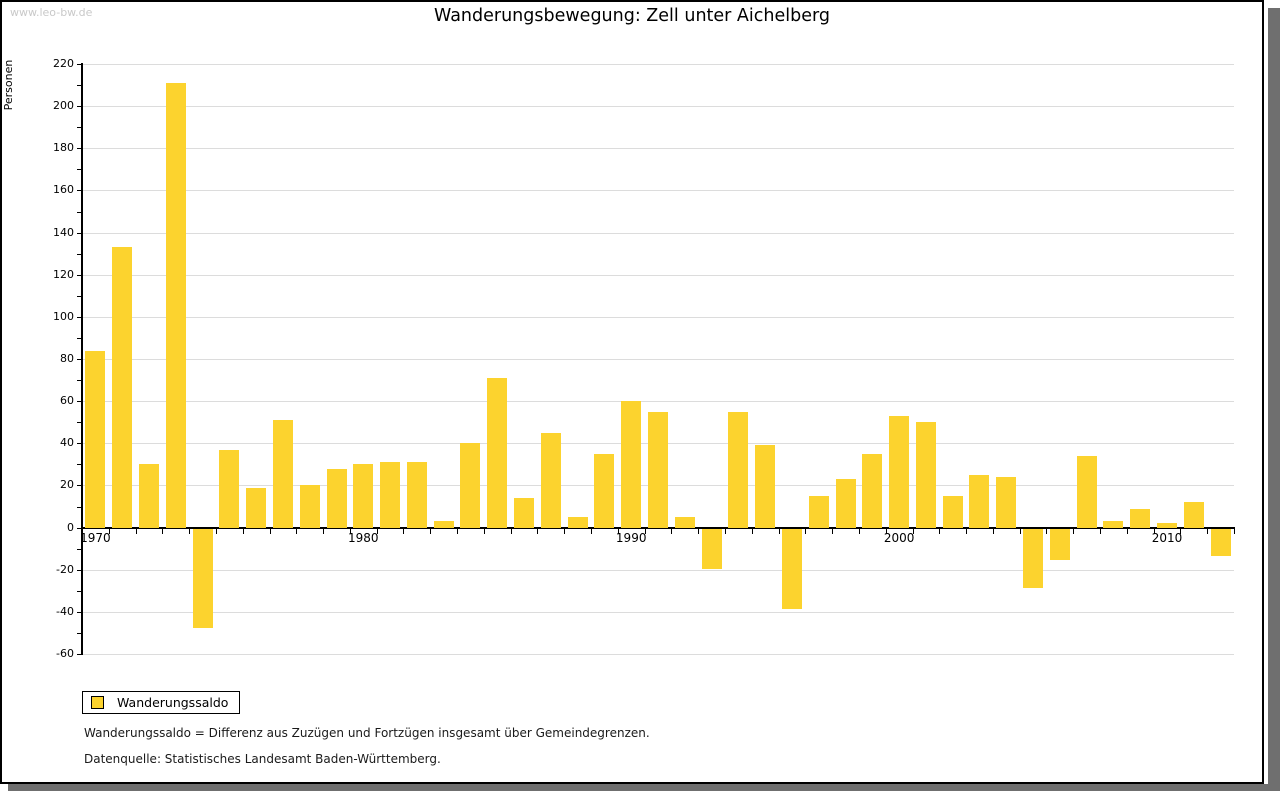  Describe the element at coordinates (1086, 491) in the screenshot. I see `bar-2007` at that location.